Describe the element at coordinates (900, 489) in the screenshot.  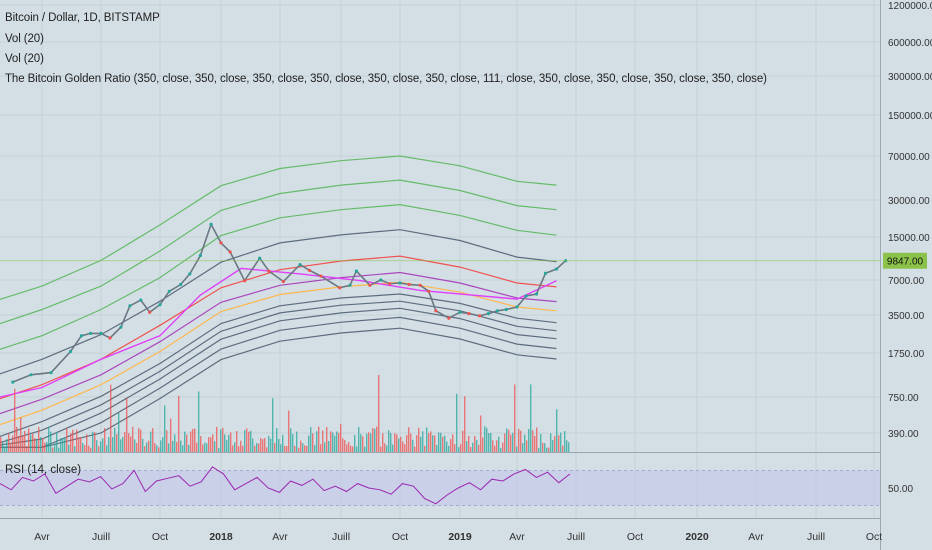
I see `rsi-y-tick-label: 50.00` at that location.